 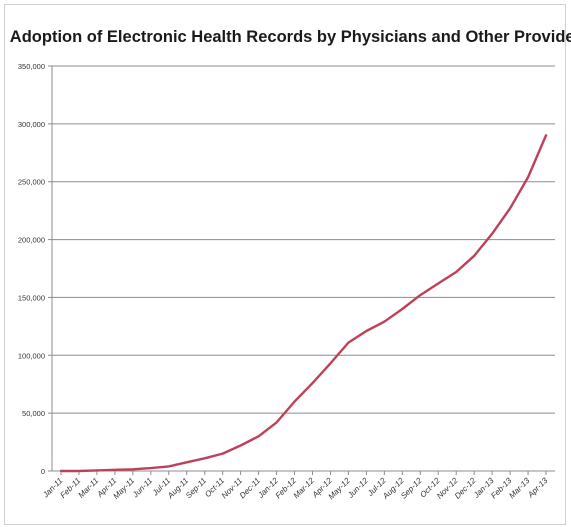 What do you see at coordinates (304, 488) in the screenshot?
I see `x-tick-label: Mar-12` at bounding box center [304, 488].